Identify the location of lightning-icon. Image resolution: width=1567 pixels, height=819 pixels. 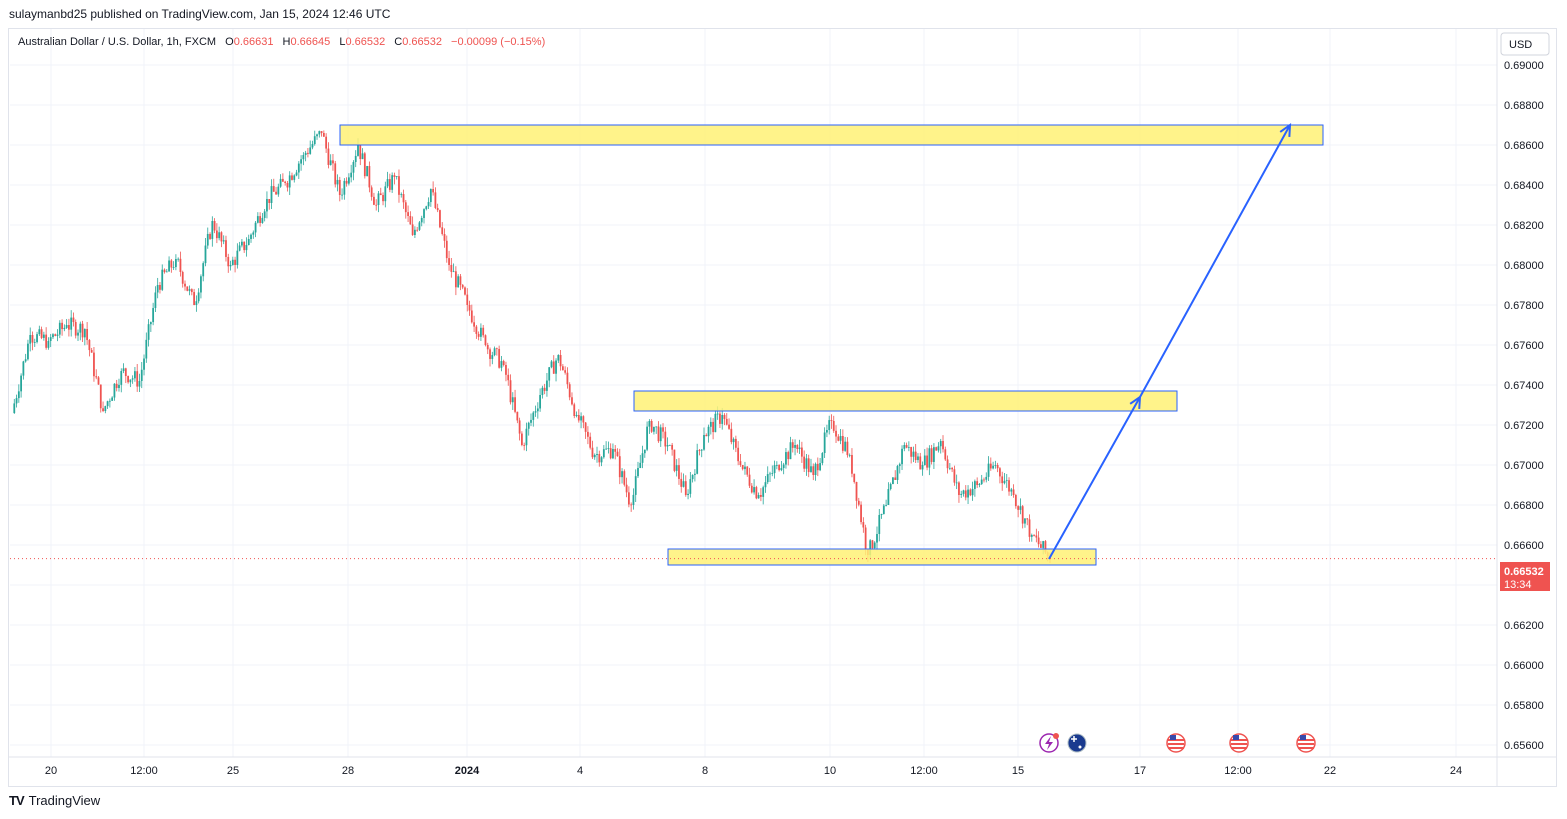
(1049, 743).